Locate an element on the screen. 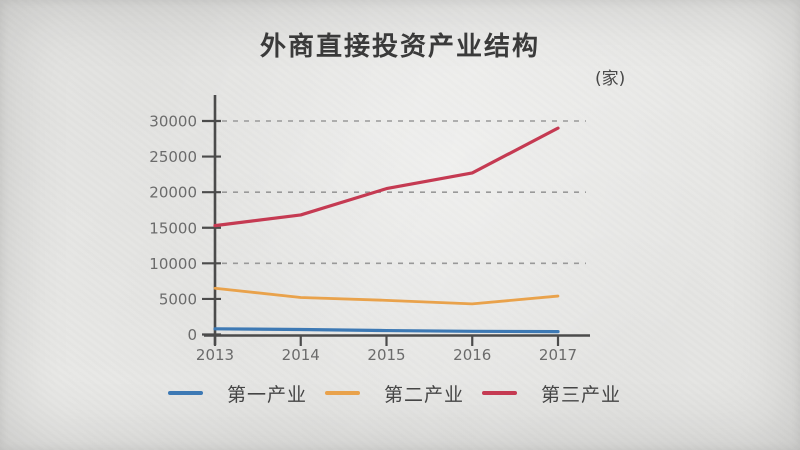 This screenshot has height=450, width=800. unit-label: (家) is located at coordinates (610, 79).